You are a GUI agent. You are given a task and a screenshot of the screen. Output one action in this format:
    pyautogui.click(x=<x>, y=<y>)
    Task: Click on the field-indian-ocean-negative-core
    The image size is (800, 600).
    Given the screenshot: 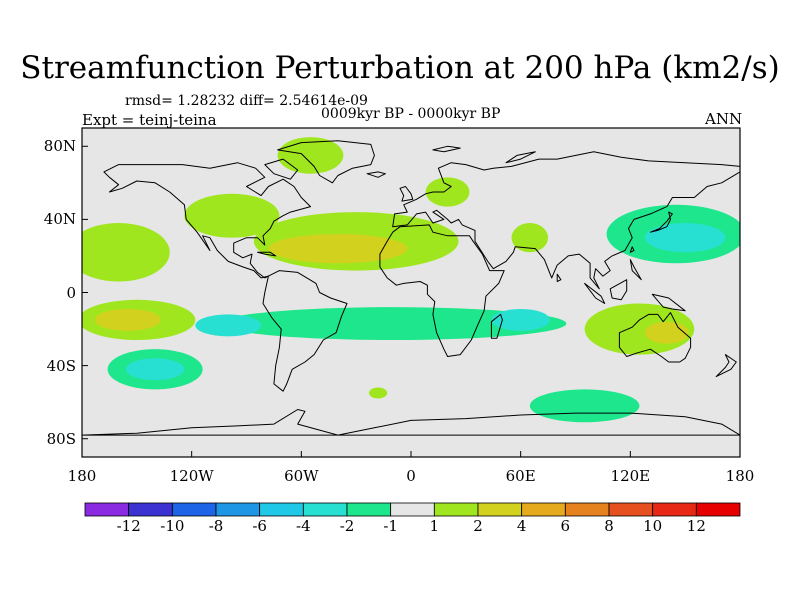 What is the action you would take?
    pyautogui.click(x=520, y=319)
    